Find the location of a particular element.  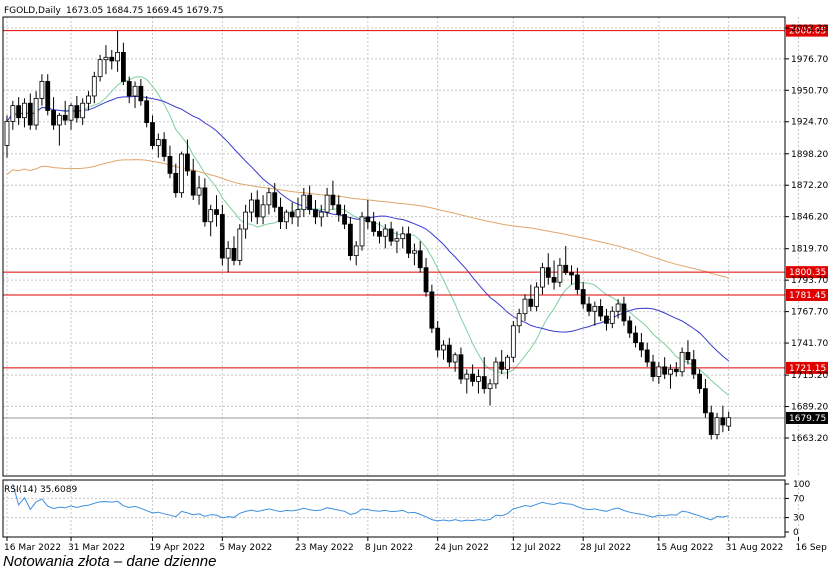

level-label: 1781.45 is located at coordinates (807, 296).